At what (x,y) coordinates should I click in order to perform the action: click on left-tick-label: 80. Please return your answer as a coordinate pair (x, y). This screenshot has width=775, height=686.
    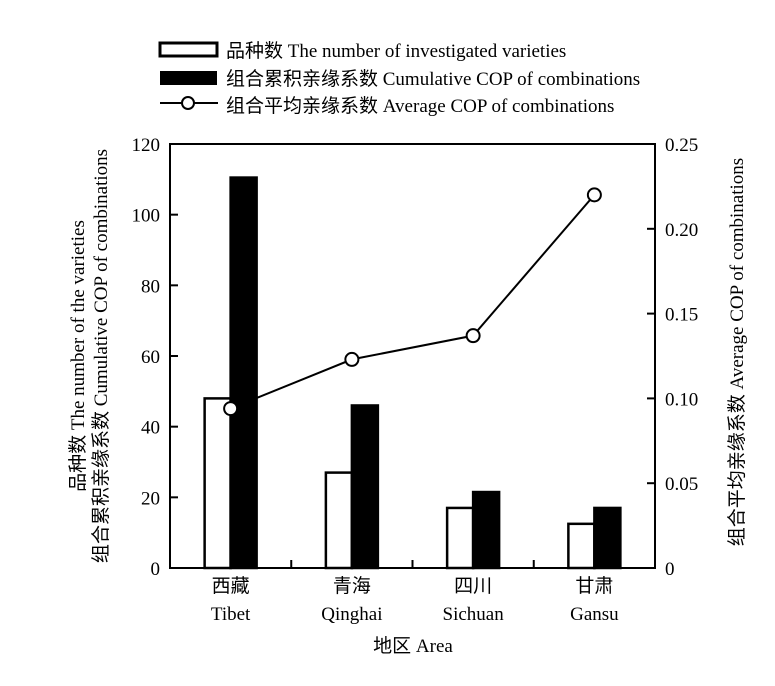
    Looking at the image, I should click on (150, 286).